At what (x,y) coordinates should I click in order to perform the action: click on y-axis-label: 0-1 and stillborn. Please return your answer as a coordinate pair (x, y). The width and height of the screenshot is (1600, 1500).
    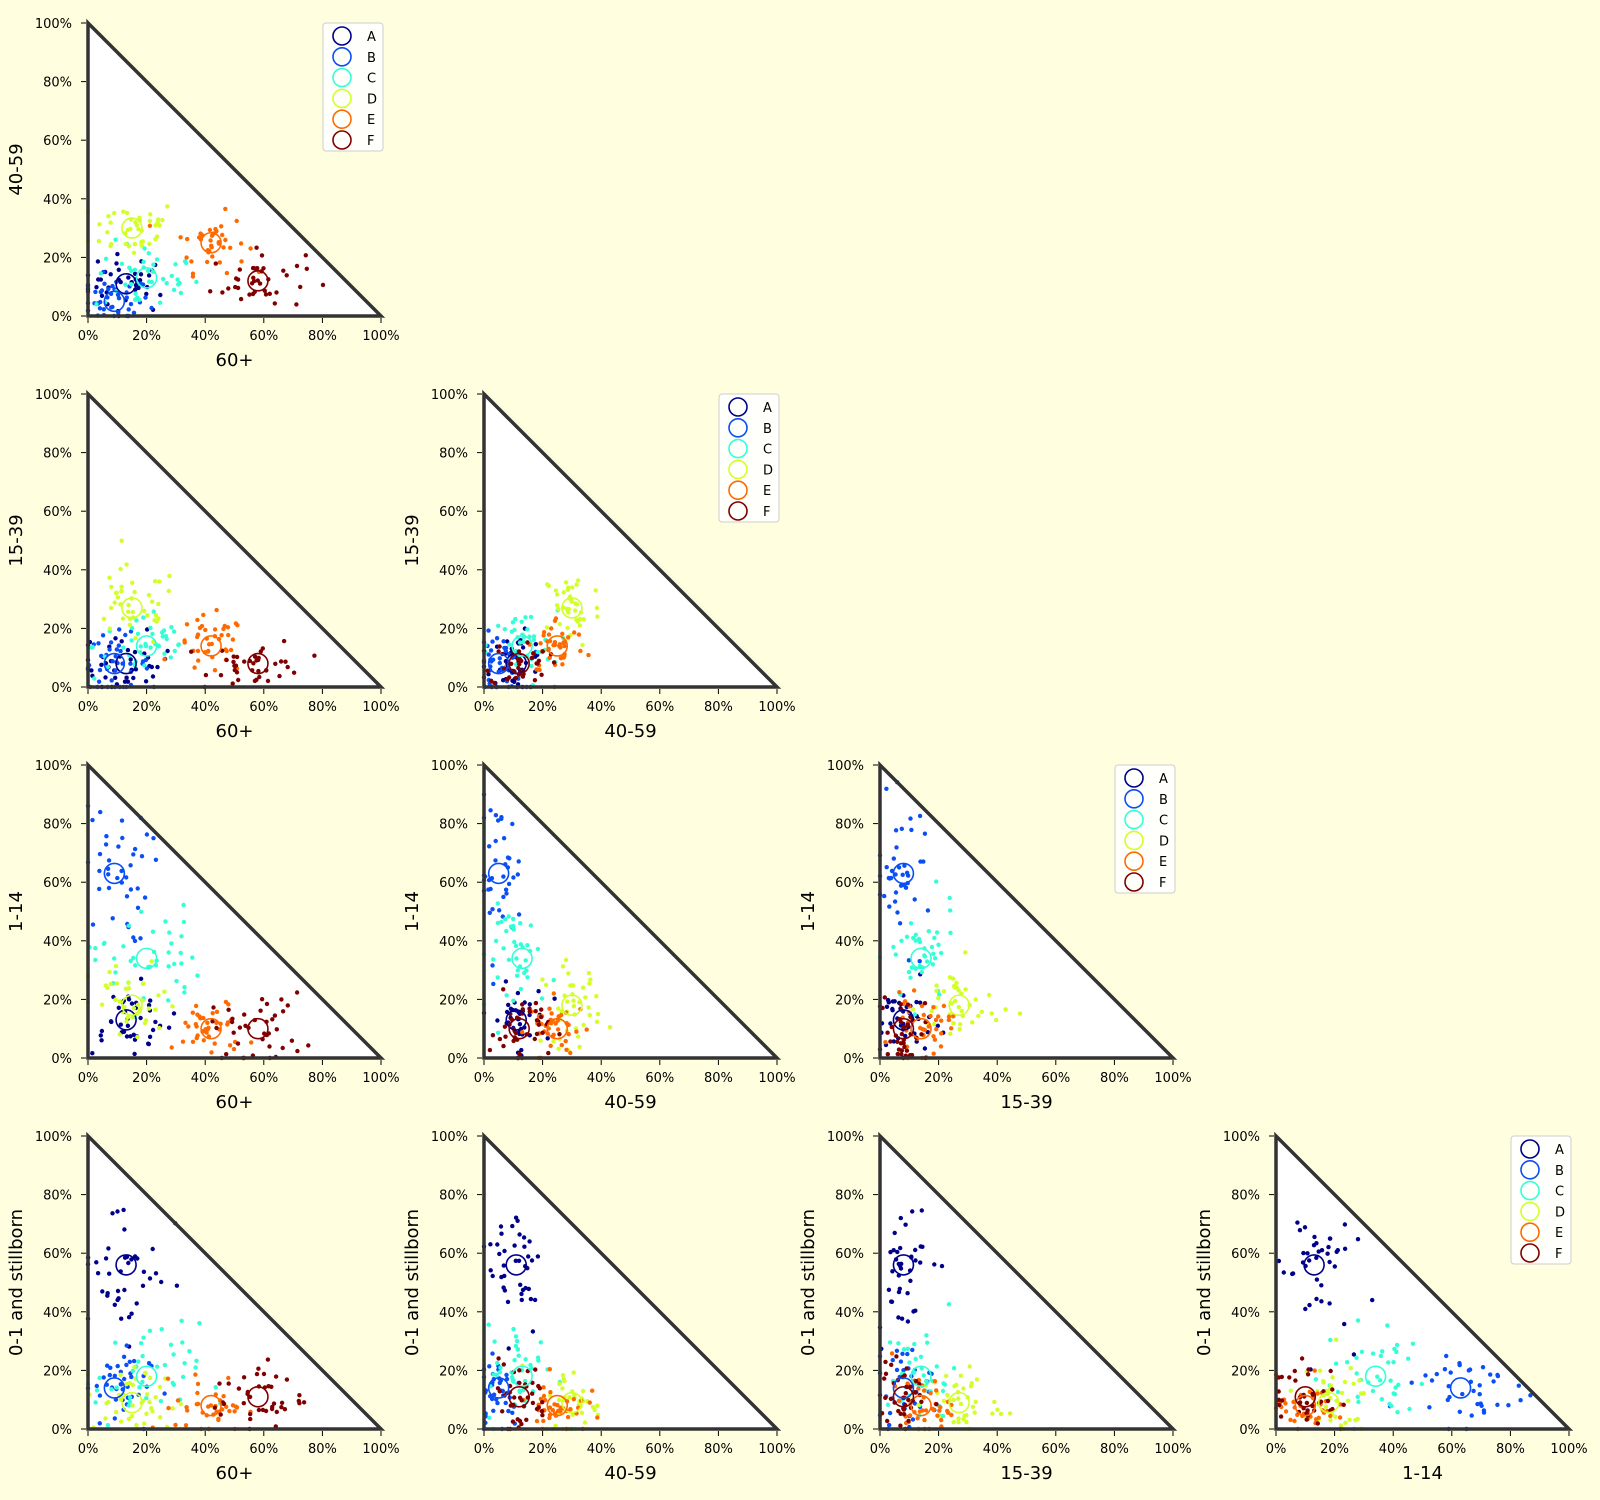
    Looking at the image, I should click on (808, 1282).